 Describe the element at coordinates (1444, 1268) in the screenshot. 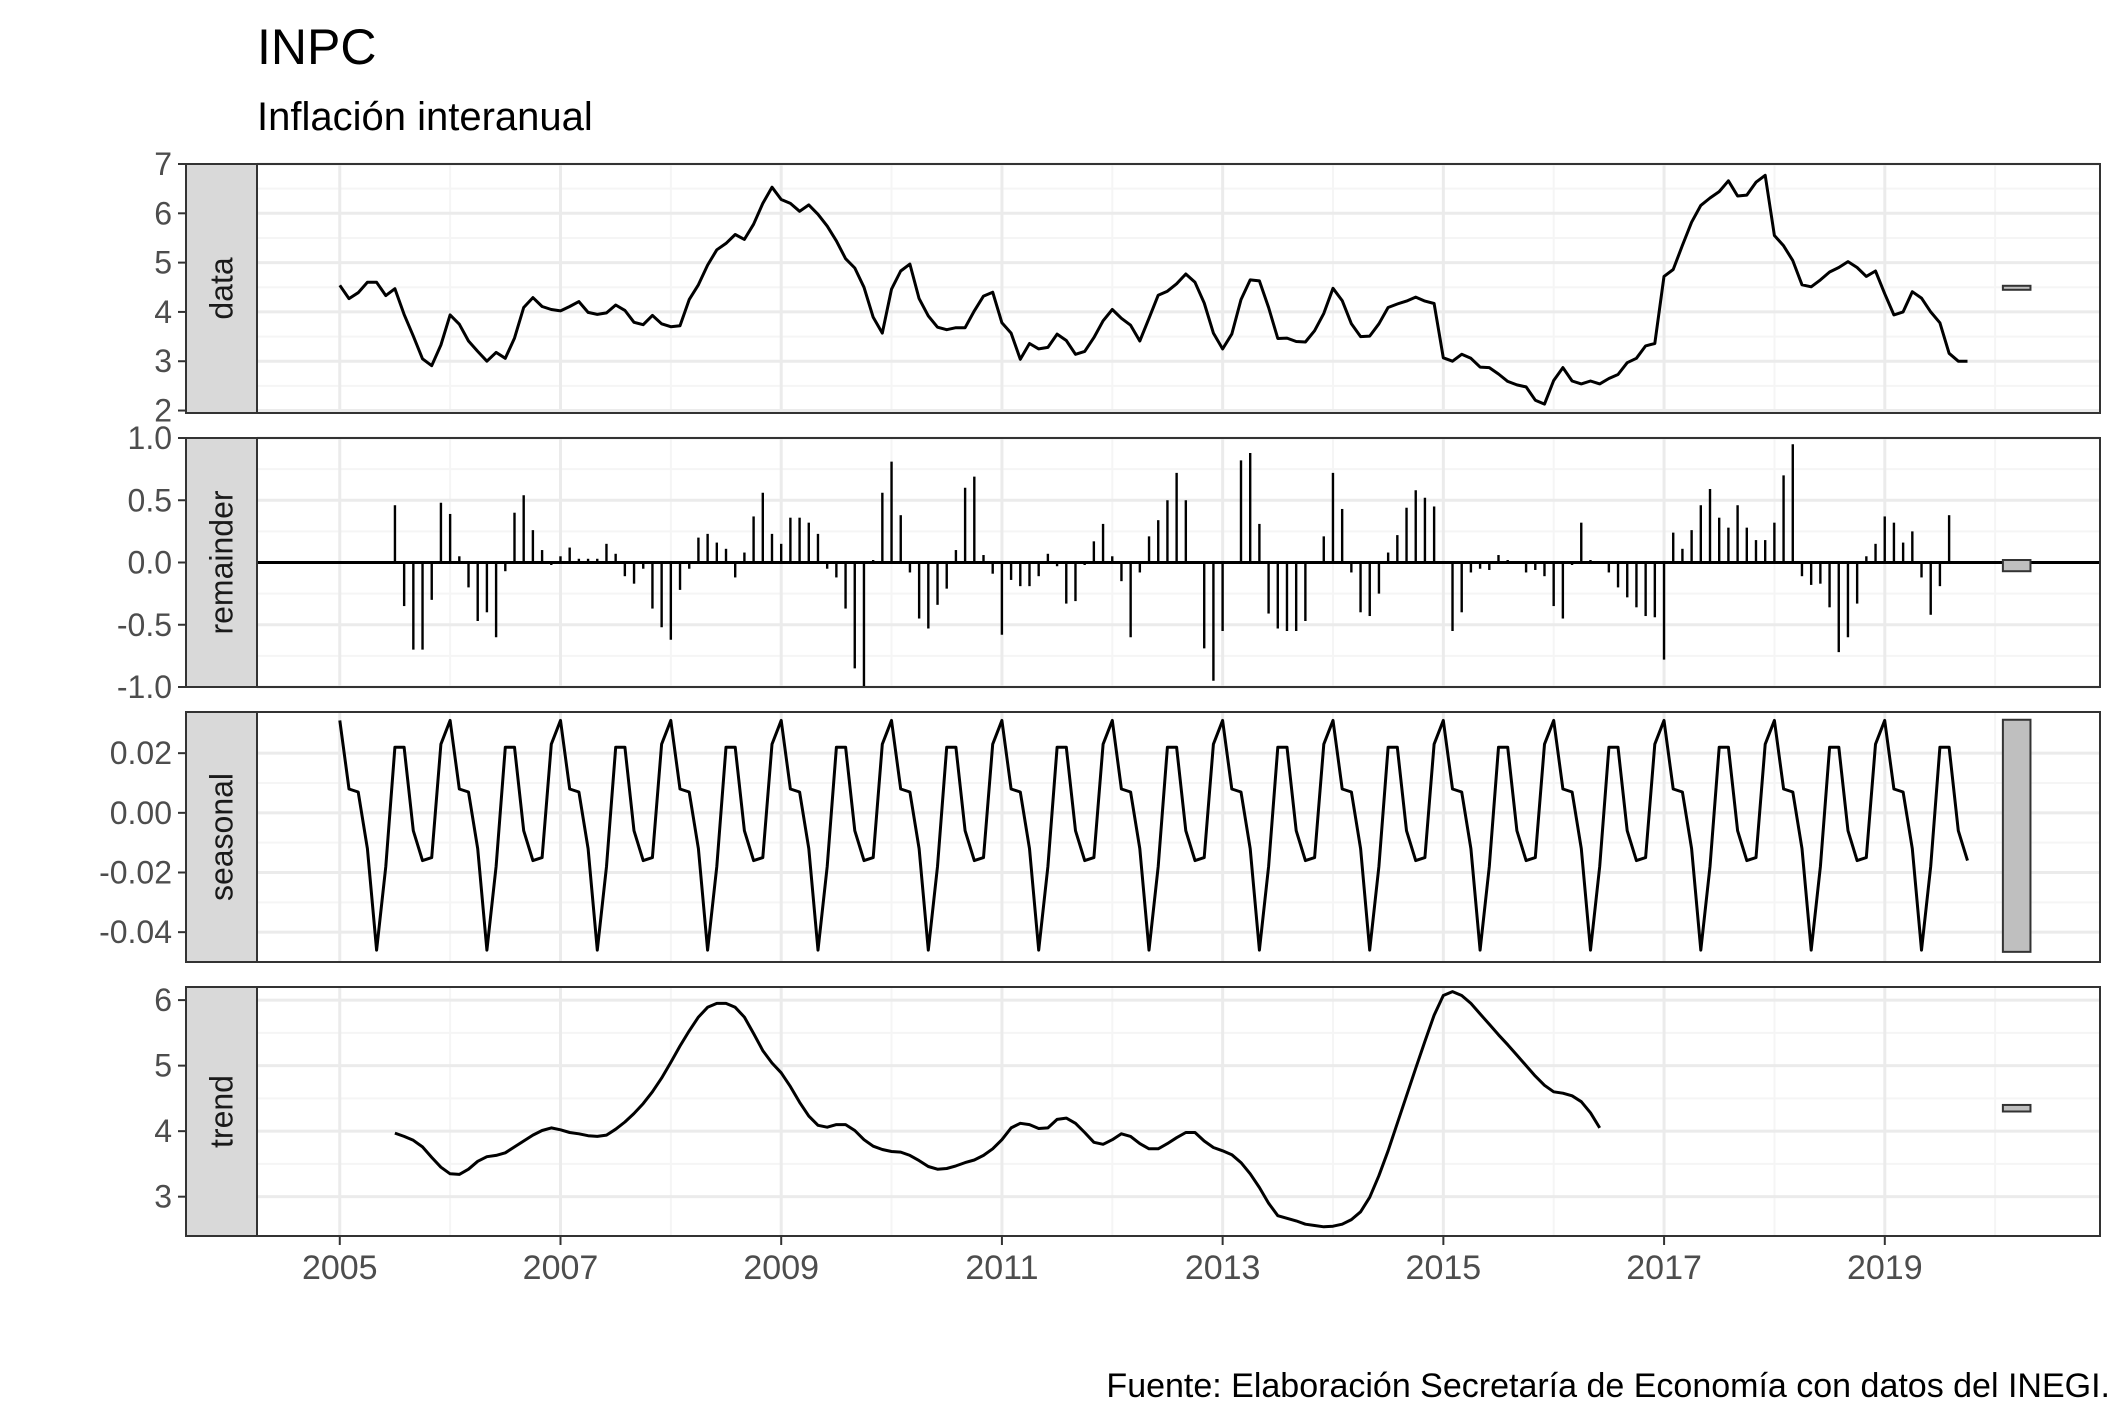

I see `x-tick-label: 2015` at that location.